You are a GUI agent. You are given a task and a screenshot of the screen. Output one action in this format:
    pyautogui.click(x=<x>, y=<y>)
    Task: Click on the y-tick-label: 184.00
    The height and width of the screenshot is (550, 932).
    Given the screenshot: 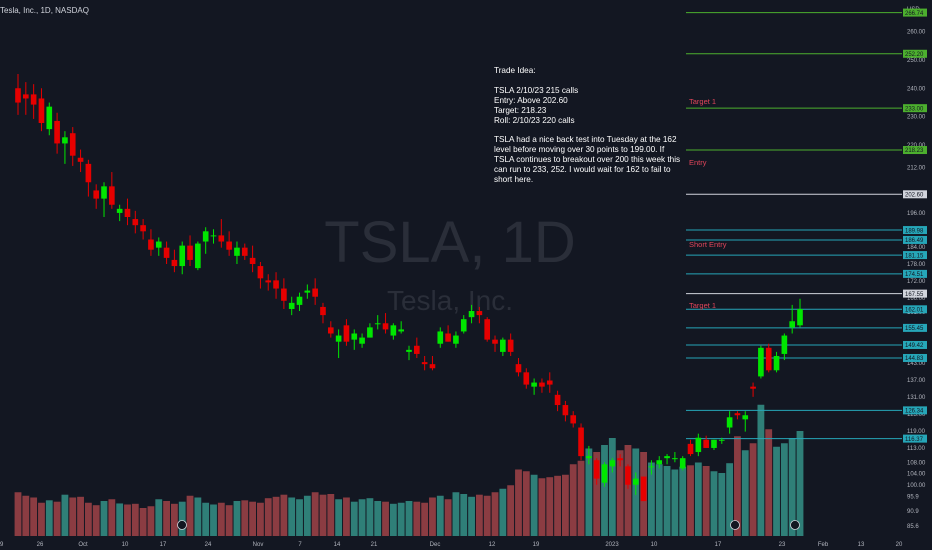 What is the action you would take?
    pyautogui.click(x=916, y=248)
    